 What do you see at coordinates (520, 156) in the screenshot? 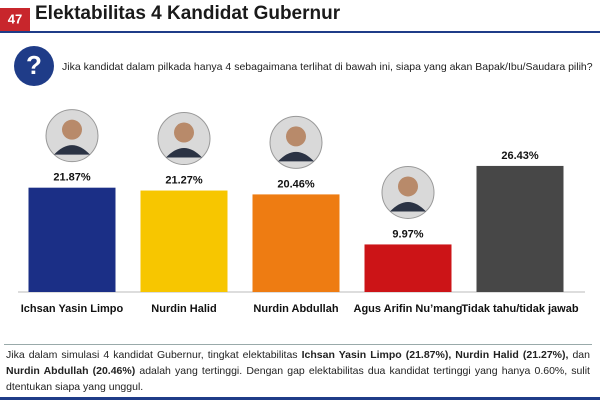
I see `value-label: 26.43%` at bounding box center [520, 156].